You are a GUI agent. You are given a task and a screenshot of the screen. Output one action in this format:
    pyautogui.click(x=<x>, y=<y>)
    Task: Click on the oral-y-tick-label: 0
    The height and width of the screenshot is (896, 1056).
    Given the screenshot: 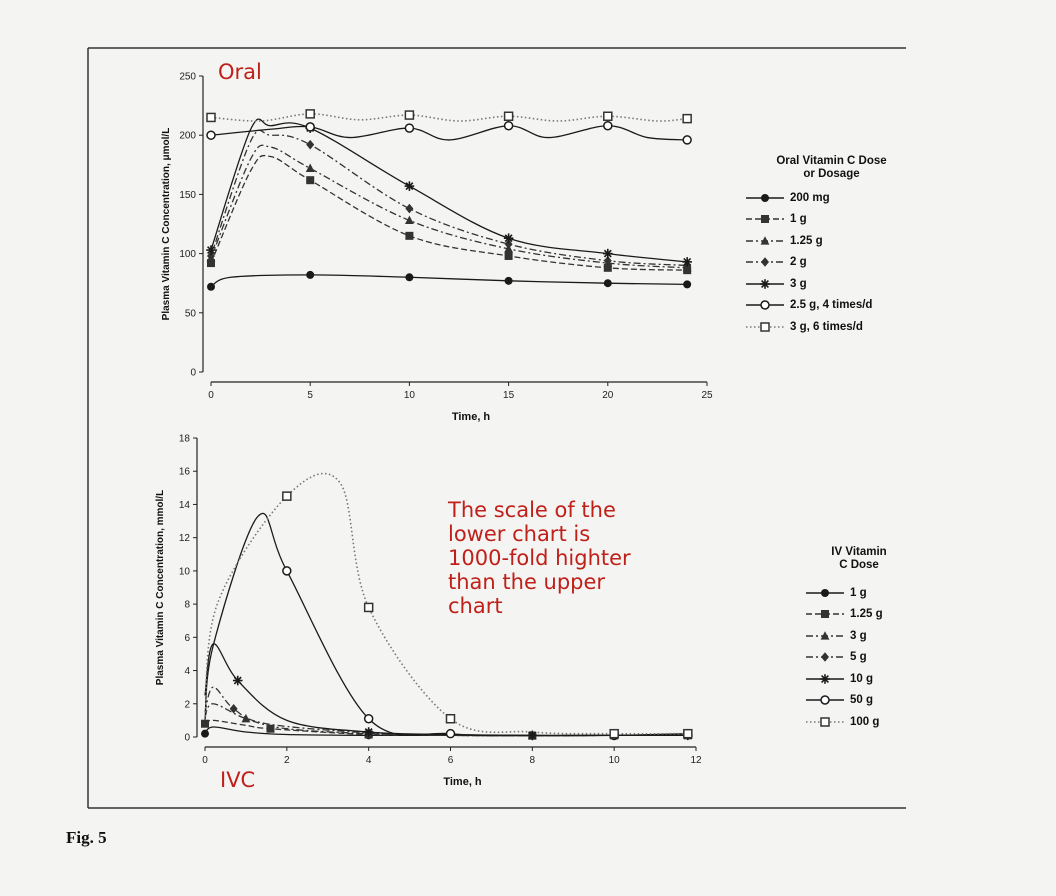 What is the action you would take?
    pyautogui.click(x=193, y=373)
    